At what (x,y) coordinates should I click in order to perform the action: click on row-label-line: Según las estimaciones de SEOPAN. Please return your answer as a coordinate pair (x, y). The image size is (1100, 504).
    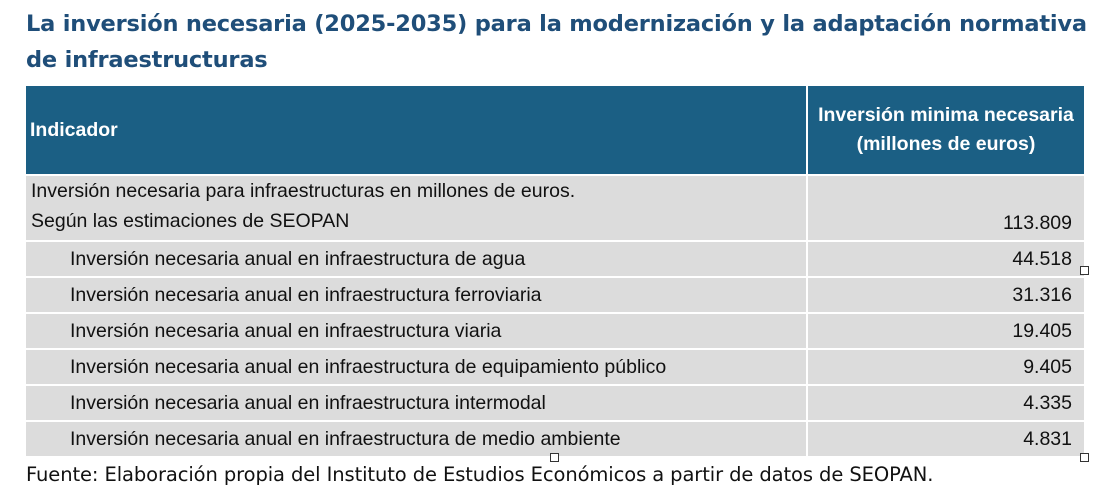
    Looking at the image, I should click on (190, 221).